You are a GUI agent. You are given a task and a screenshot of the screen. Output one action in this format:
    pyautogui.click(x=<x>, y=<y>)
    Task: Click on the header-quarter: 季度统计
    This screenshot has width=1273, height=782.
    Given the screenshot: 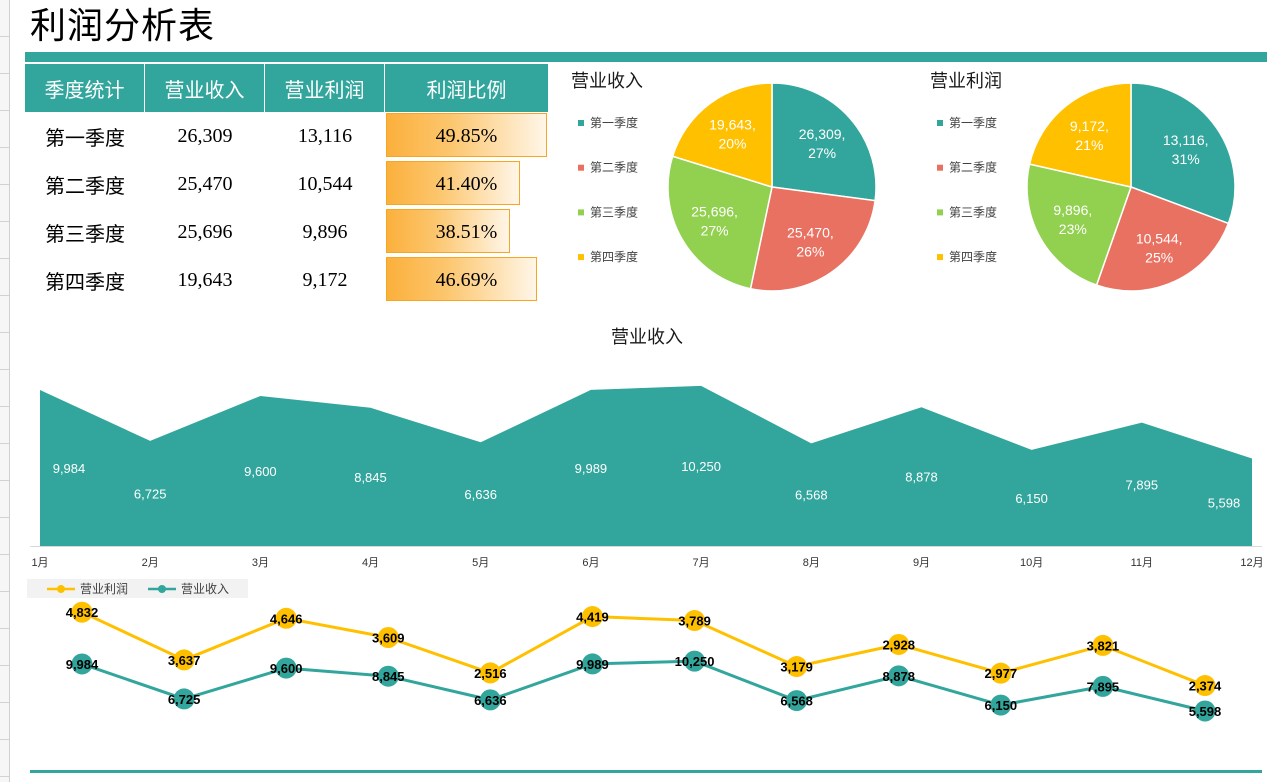 What is the action you would take?
    pyautogui.click(x=85, y=88)
    